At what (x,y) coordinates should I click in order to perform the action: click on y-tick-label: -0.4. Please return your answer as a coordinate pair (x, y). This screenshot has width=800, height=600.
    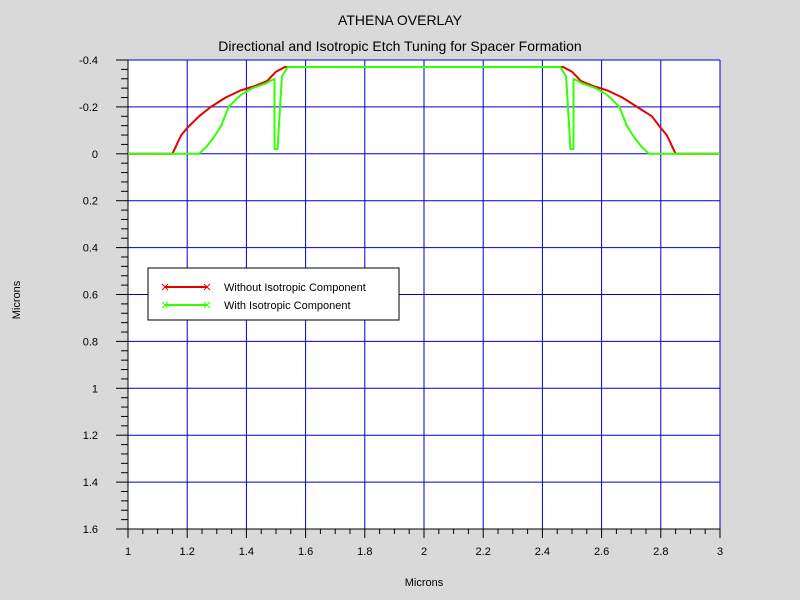
    Looking at the image, I should click on (88, 61).